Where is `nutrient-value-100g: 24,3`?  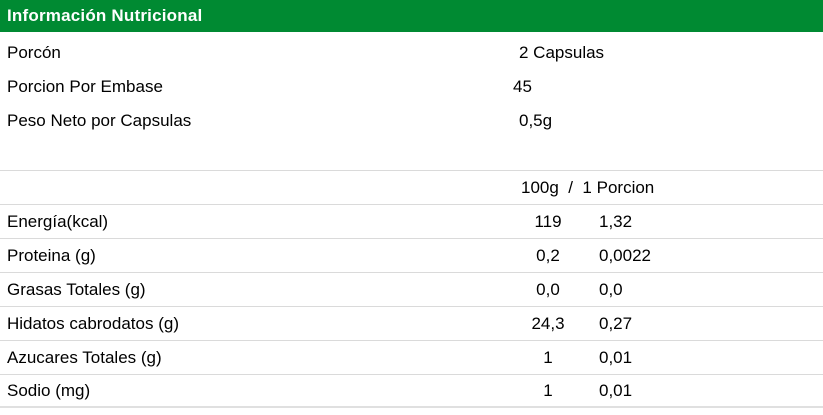 nutrient-value-100g: 24,3 is located at coordinates (548, 323).